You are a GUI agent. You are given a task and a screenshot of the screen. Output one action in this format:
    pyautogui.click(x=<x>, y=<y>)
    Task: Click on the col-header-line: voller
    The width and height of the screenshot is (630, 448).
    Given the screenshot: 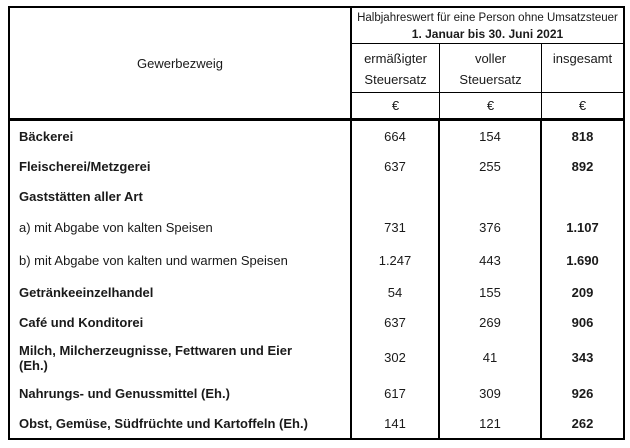 What is the action you would take?
    pyautogui.click(x=490, y=58)
    